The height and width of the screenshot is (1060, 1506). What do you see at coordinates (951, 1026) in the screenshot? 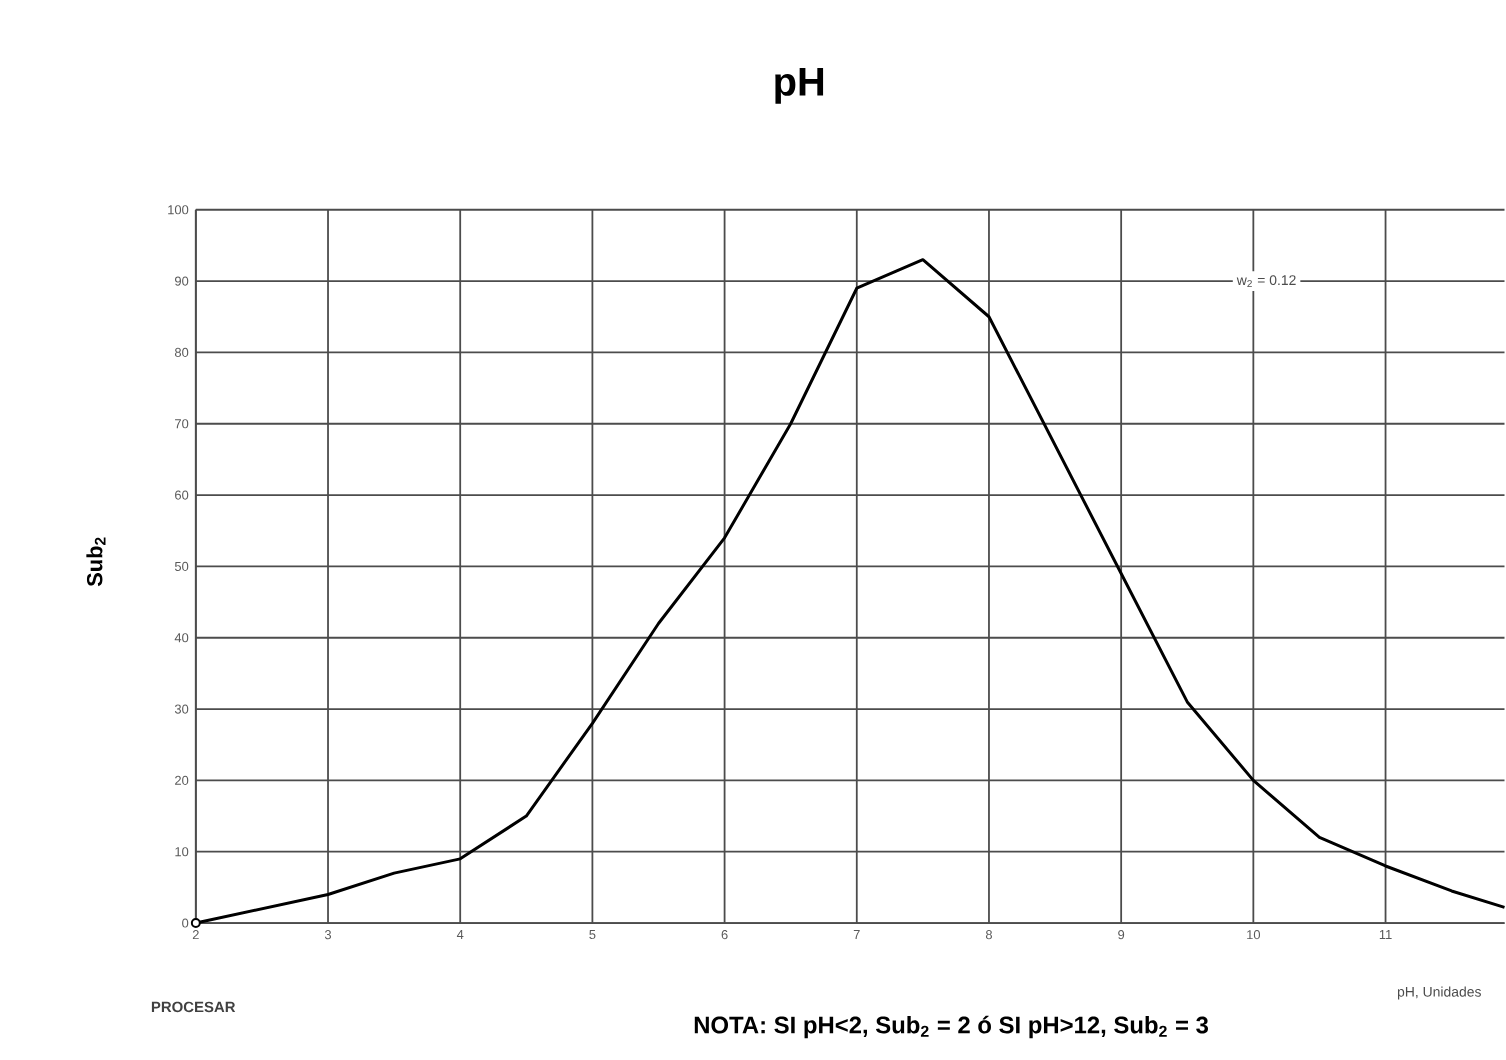
I see `text: NOTA: SI pH<2, Sub$_{2}$ = 2 ó SI pH>12, Sub$_{2}$ = 3` at bounding box center [951, 1026].